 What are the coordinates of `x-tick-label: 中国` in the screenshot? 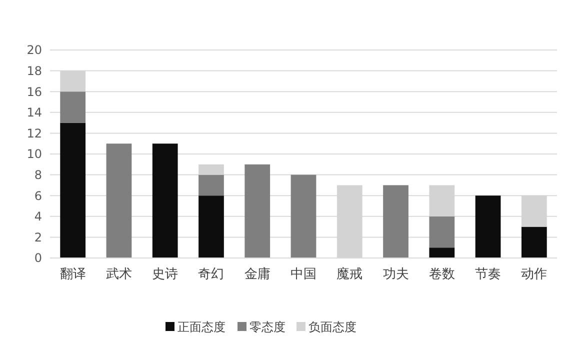 It's located at (303, 274).